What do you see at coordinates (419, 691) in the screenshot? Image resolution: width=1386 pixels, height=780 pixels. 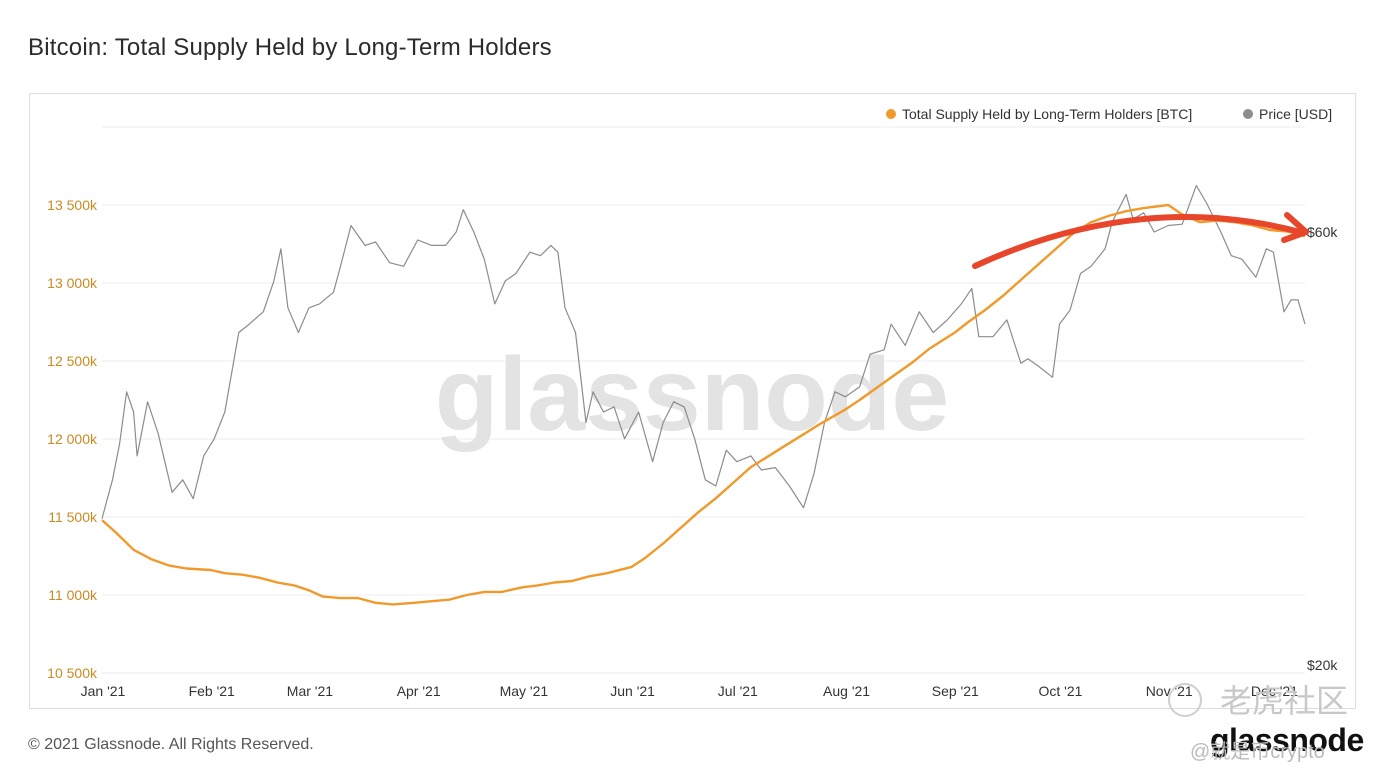 I see `x-tick-label: Apr '21` at bounding box center [419, 691].